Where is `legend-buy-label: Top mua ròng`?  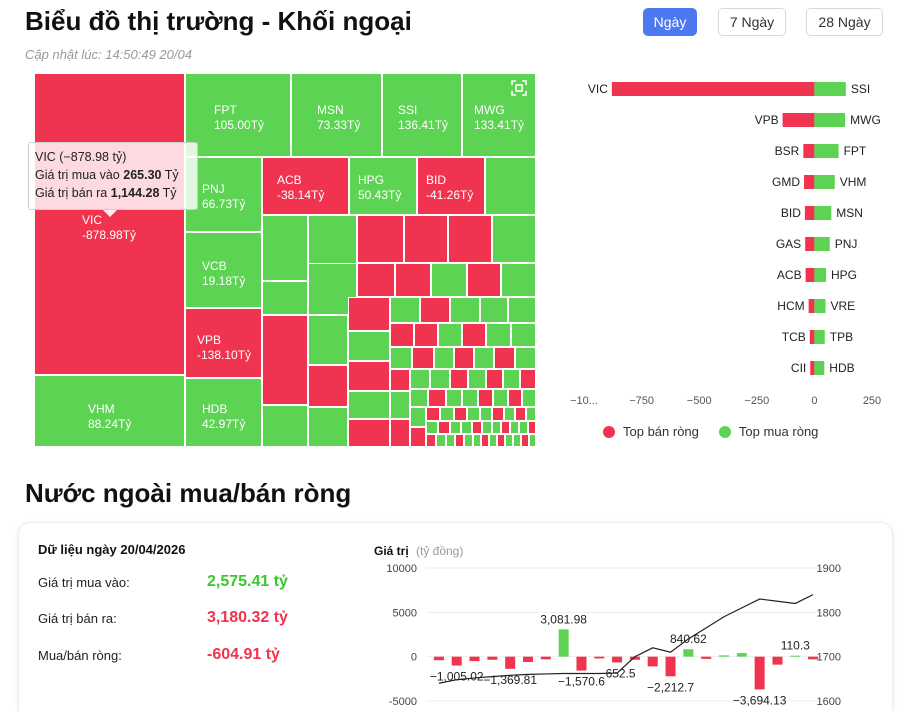 legend-buy-label: Top mua ròng is located at coordinates (778, 431).